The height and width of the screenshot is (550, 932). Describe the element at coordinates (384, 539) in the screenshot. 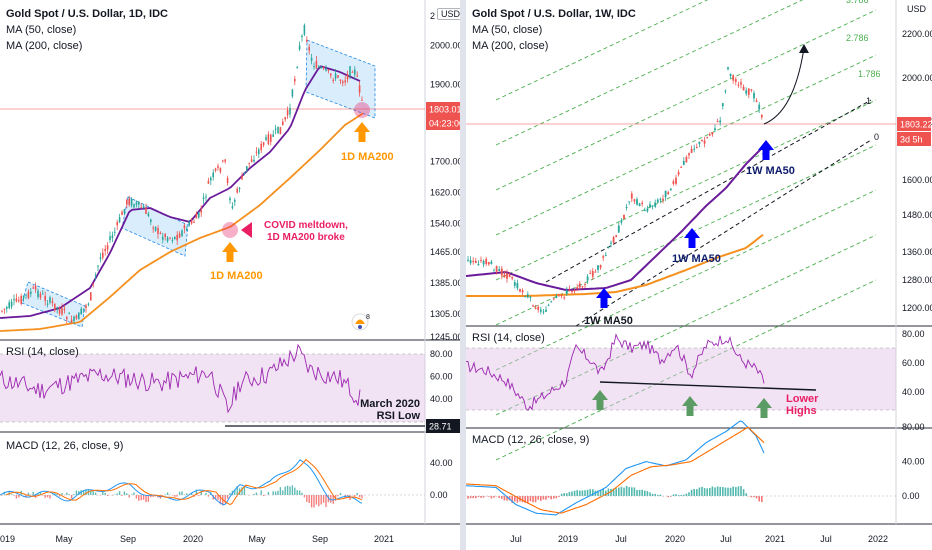

I see `daily-time-label: 2021` at that location.